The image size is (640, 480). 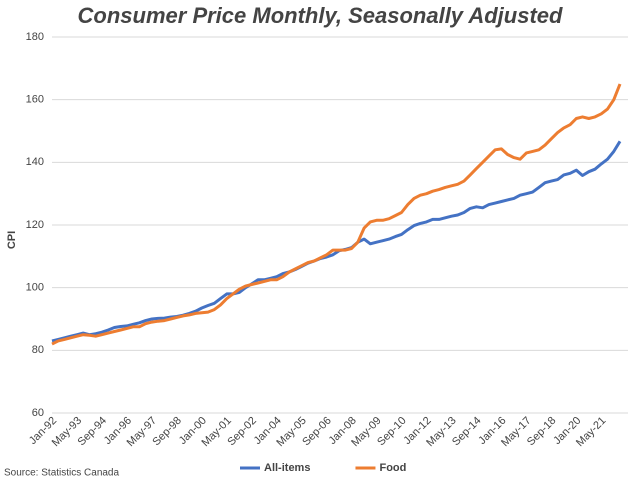 What do you see at coordinates (38, 350) in the screenshot?
I see `y-tick-label: 80` at bounding box center [38, 350].